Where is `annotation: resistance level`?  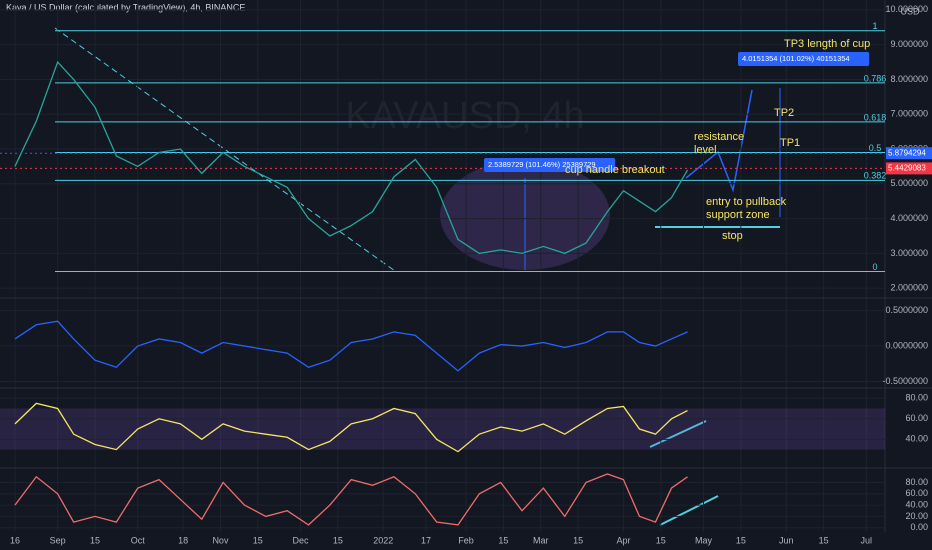
annotation: resistance level is located at coordinates (719, 143).